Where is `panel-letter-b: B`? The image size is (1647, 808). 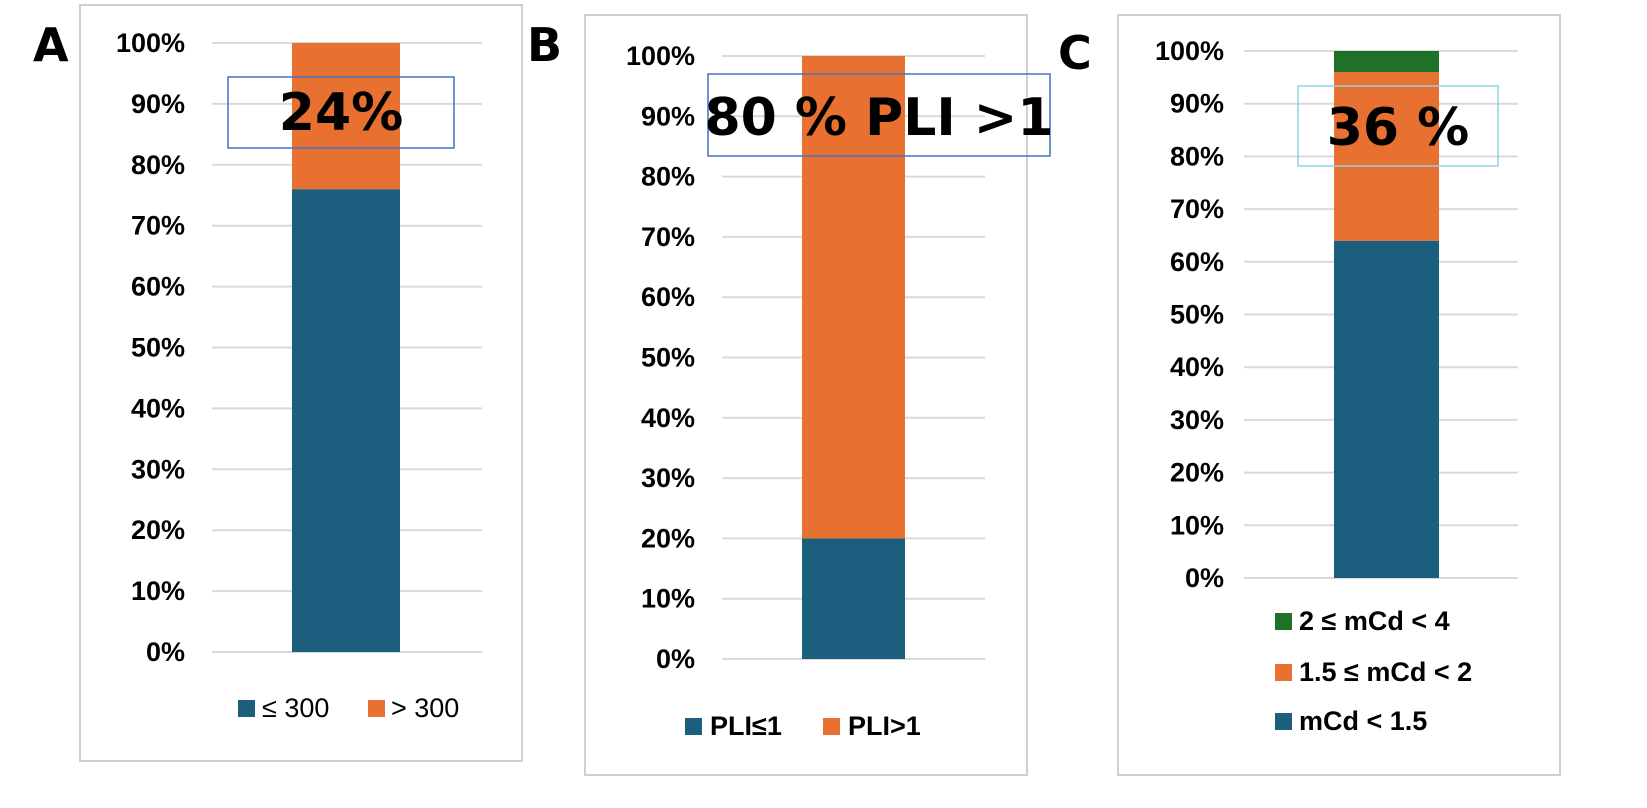
panel-letter-b: B is located at coordinates (545, 45).